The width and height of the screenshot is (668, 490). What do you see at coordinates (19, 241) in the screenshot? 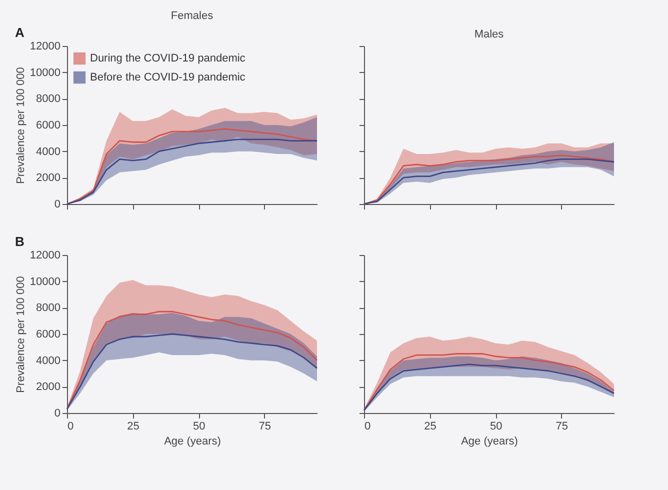
I see `text: B` at bounding box center [19, 241].